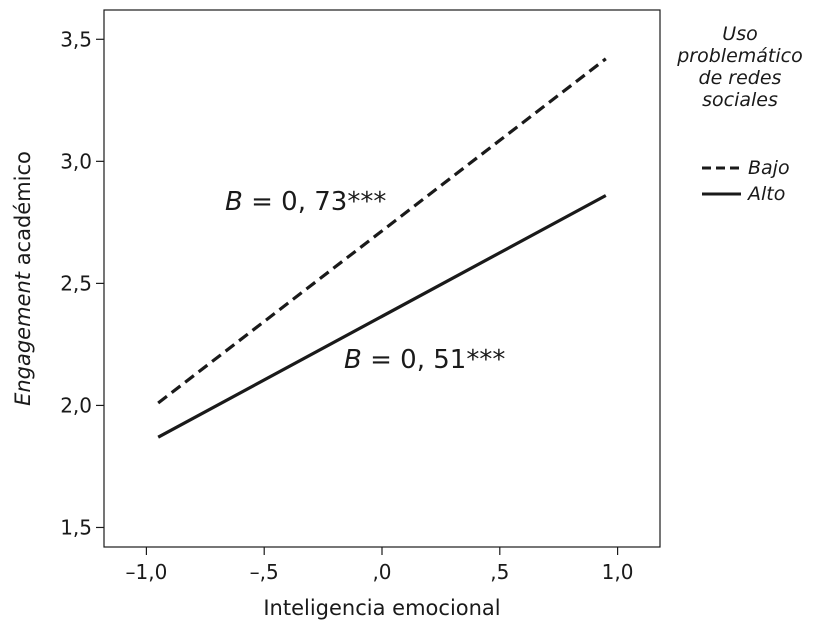 This screenshot has width=813, height=628. Describe the element at coordinates (76, 405) in the screenshot. I see `y-tick-label: 2,0` at that location.